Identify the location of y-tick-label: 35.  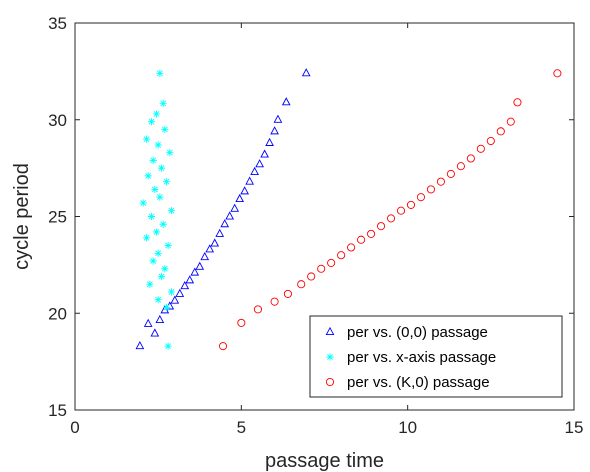
(57, 23).